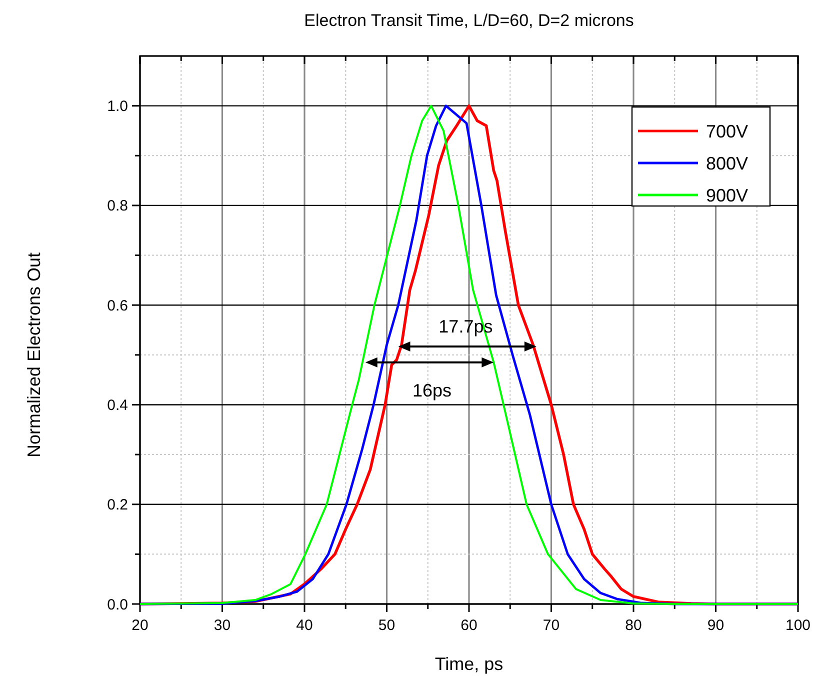 The width and height of the screenshot is (826, 686). What do you see at coordinates (727, 163) in the screenshot?
I see `legend-label: 800V` at bounding box center [727, 163].